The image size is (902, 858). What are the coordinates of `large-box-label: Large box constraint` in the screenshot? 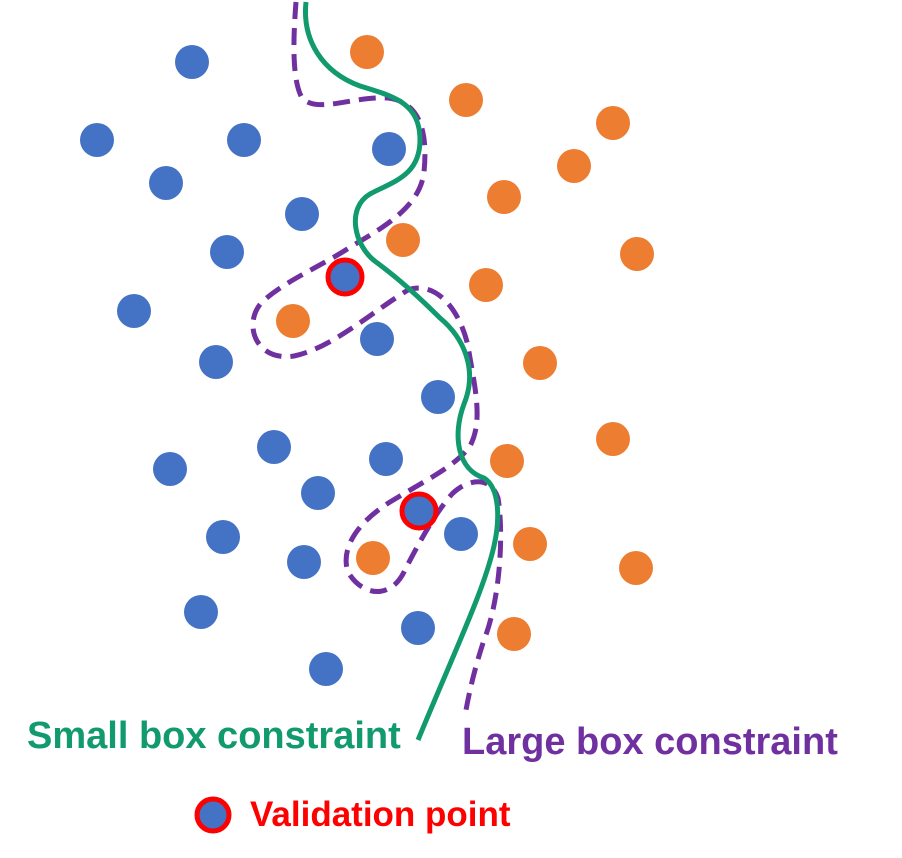 It's located at (650, 742).